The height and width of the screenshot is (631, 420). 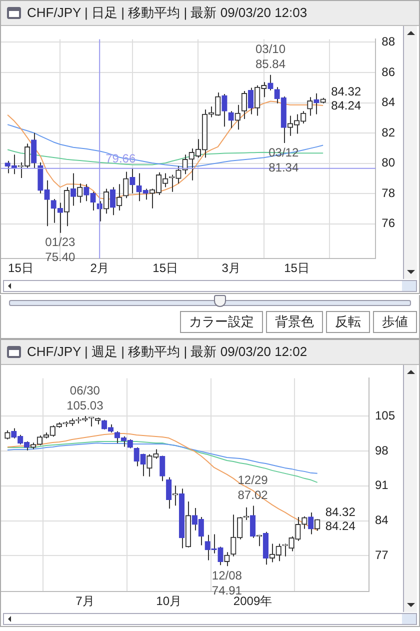 I want to click on annotation: 06/30 105.03, so click(x=85, y=397).